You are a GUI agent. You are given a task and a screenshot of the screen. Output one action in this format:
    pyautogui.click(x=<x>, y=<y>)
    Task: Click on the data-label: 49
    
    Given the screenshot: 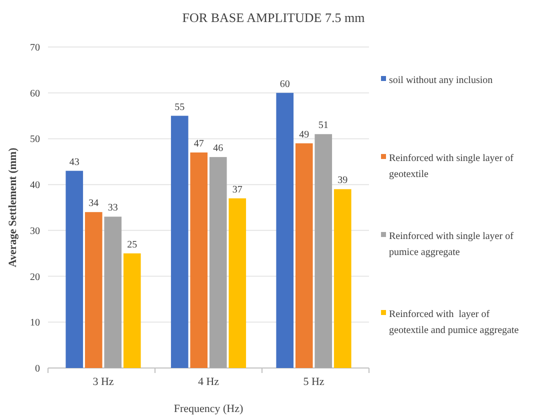 What is the action you would take?
    pyautogui.click(x=304, y=134)
    